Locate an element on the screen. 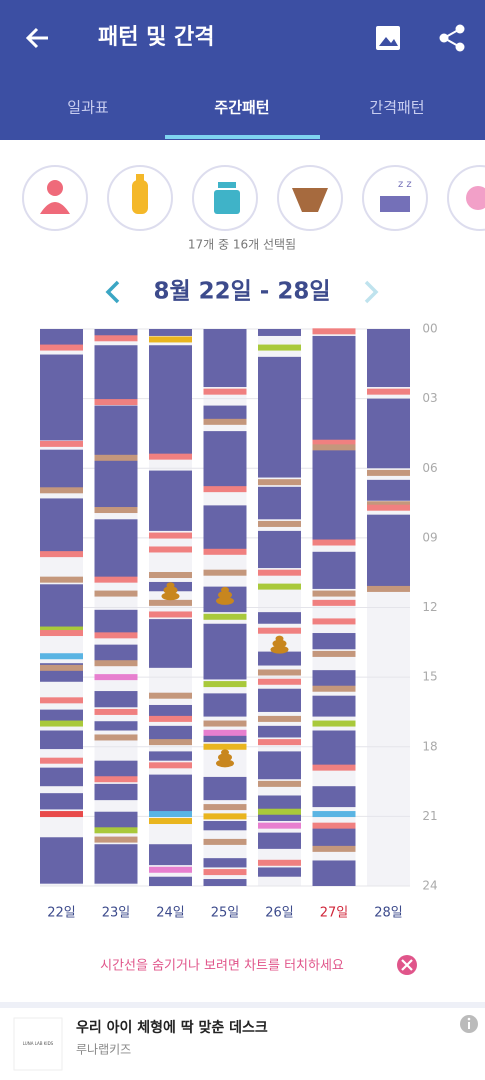 This screenshot has width=485, height=1080. selection-count: 17개 중 16개 선택됨 is located at coordinates (242, 245).